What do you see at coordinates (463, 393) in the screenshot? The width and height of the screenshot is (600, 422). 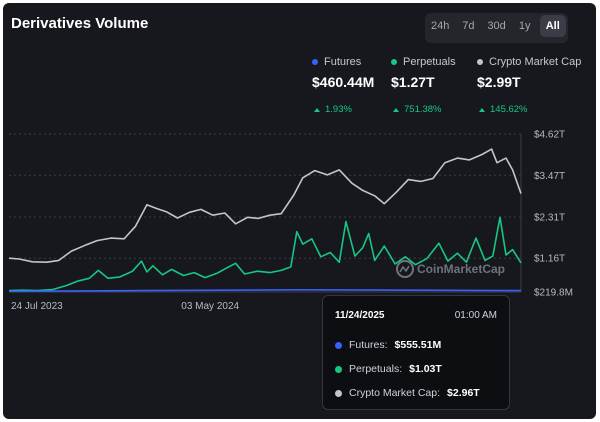 I see `tooltip-market-cap-value: $2.96T` at bounding box center [463, 393].